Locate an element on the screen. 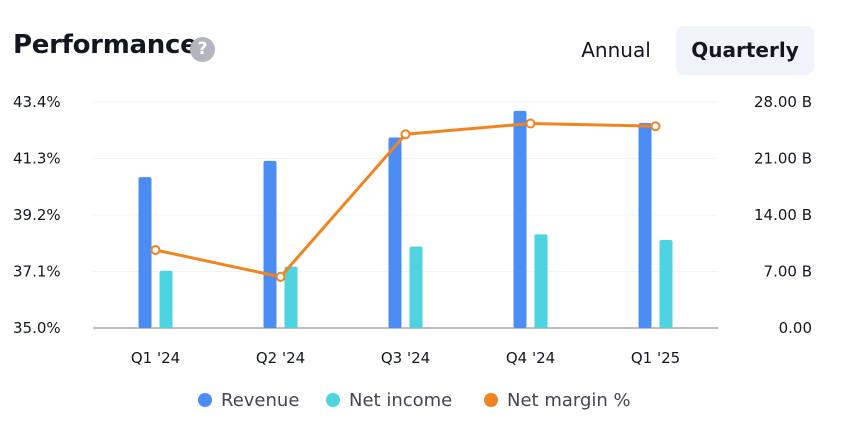 This screenshot has height=427, width=848. legend-item-net-income: Net income is located at coordinates (389, 400).